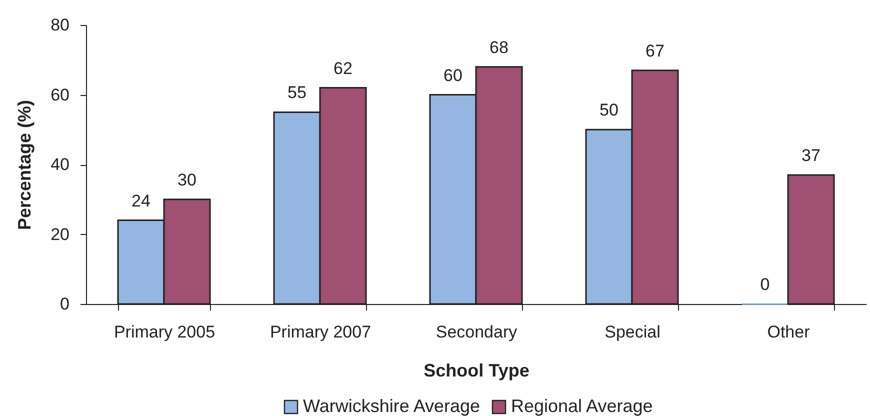  I want to click on data-label: 24, so click(141, 200).